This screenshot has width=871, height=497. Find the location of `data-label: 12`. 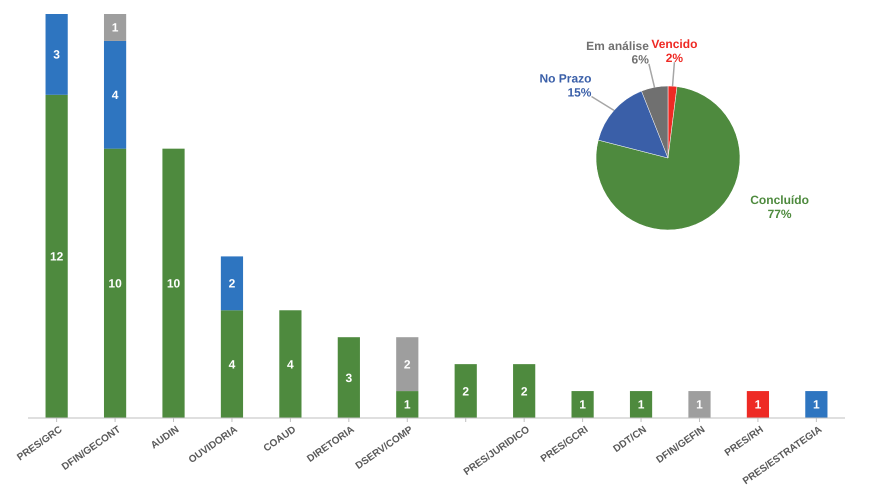

data-label: 12 is located at coordinates (57, 257).